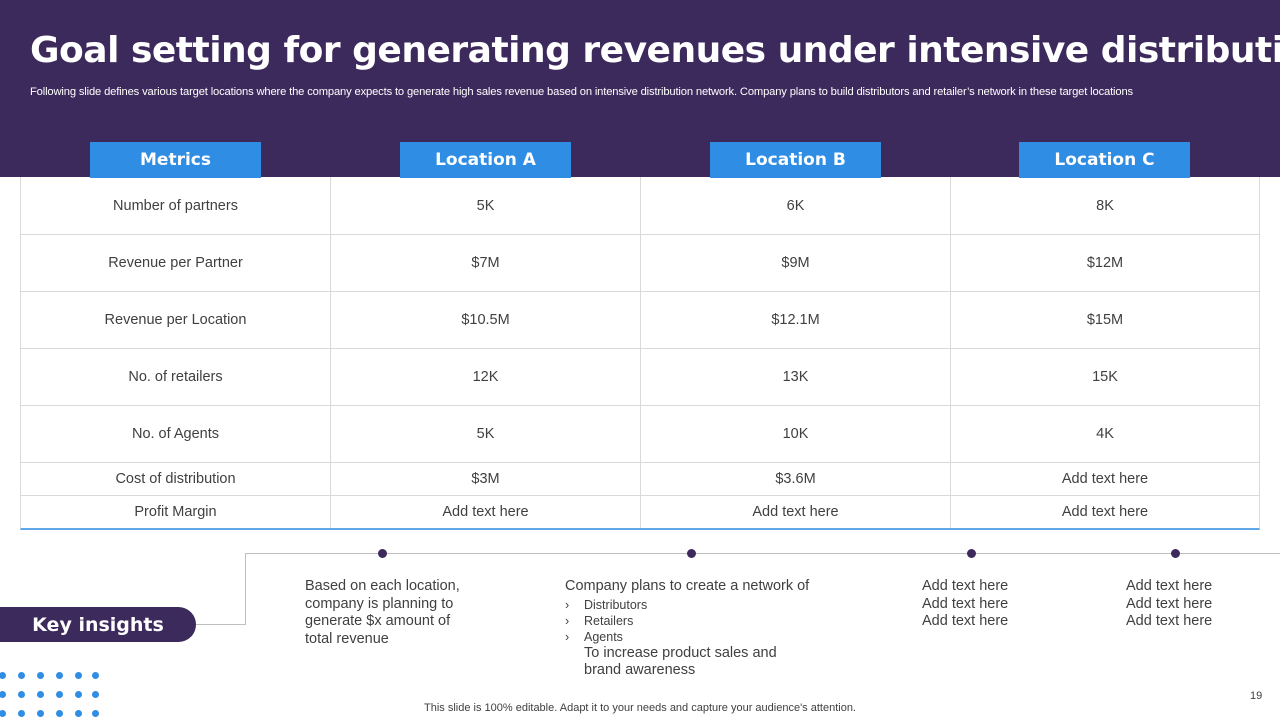  I want to click on location-b-value: 6K, so click(796, 205).